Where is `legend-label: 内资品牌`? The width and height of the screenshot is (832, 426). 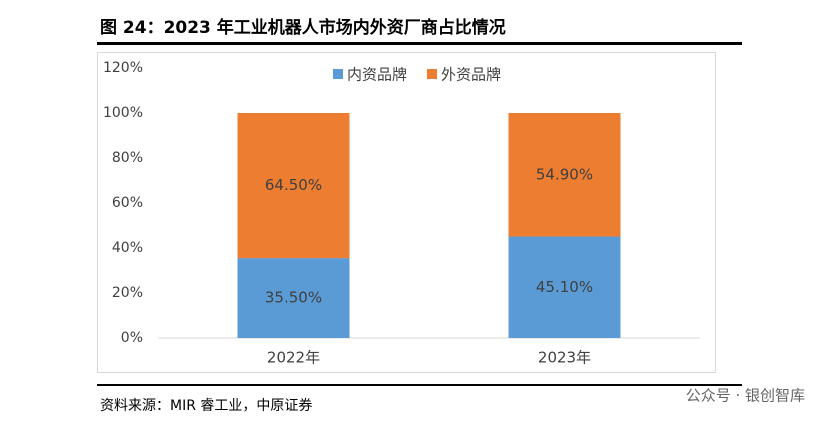 legend-label: 内资品牌 is located at coordinates (377, 75).